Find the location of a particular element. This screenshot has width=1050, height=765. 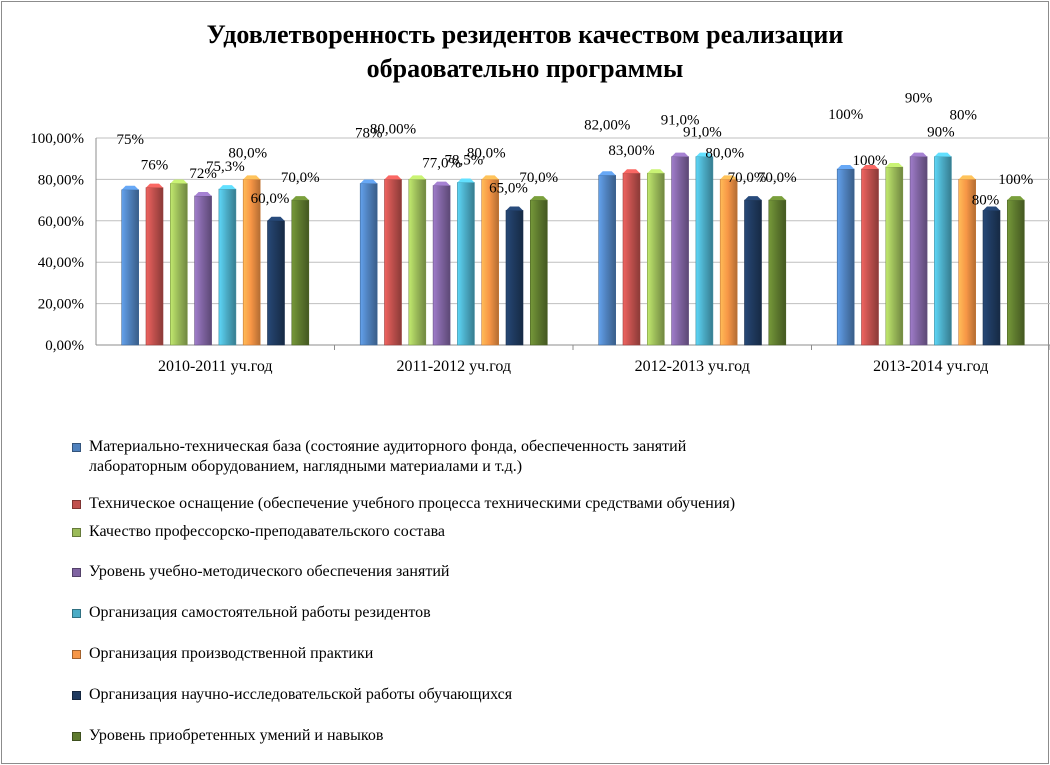

data-label: 80,00% is located at coordinates (393, 129).